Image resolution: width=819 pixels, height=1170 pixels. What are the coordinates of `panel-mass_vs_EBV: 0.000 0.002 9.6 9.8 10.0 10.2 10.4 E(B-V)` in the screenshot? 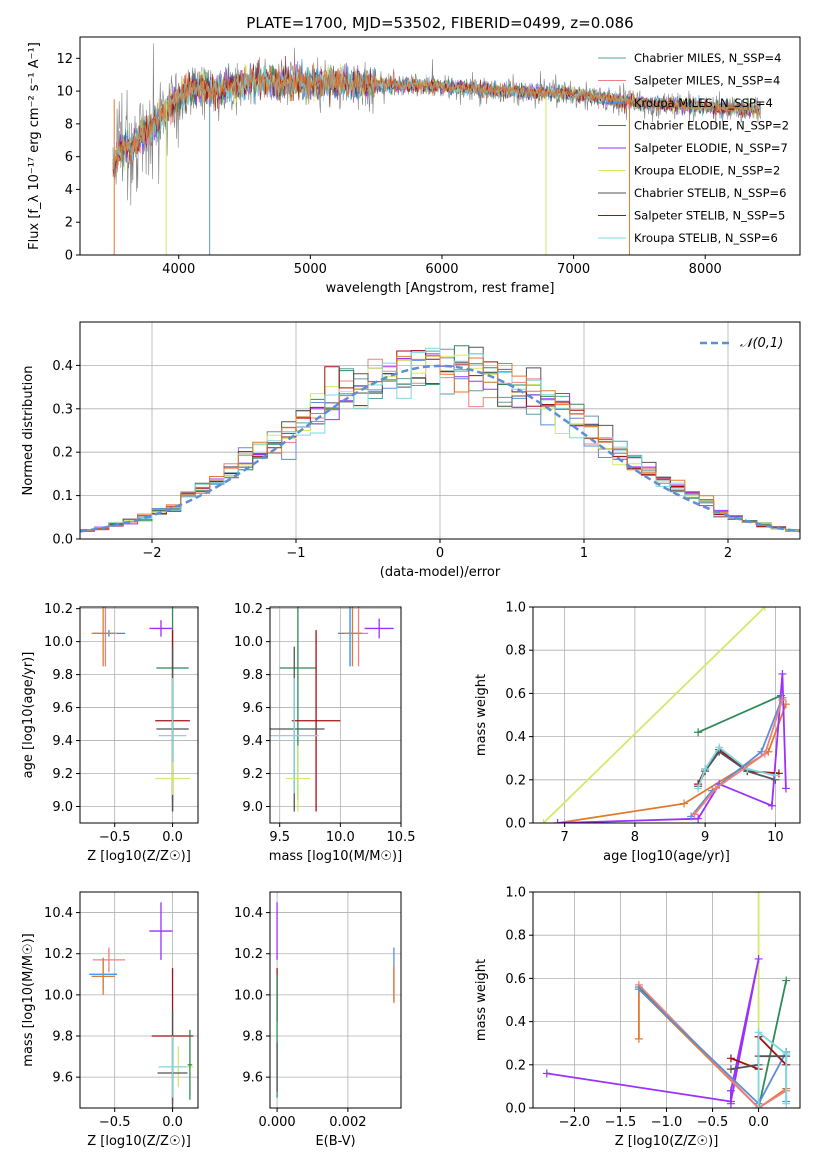 It's located at (318, 1020).